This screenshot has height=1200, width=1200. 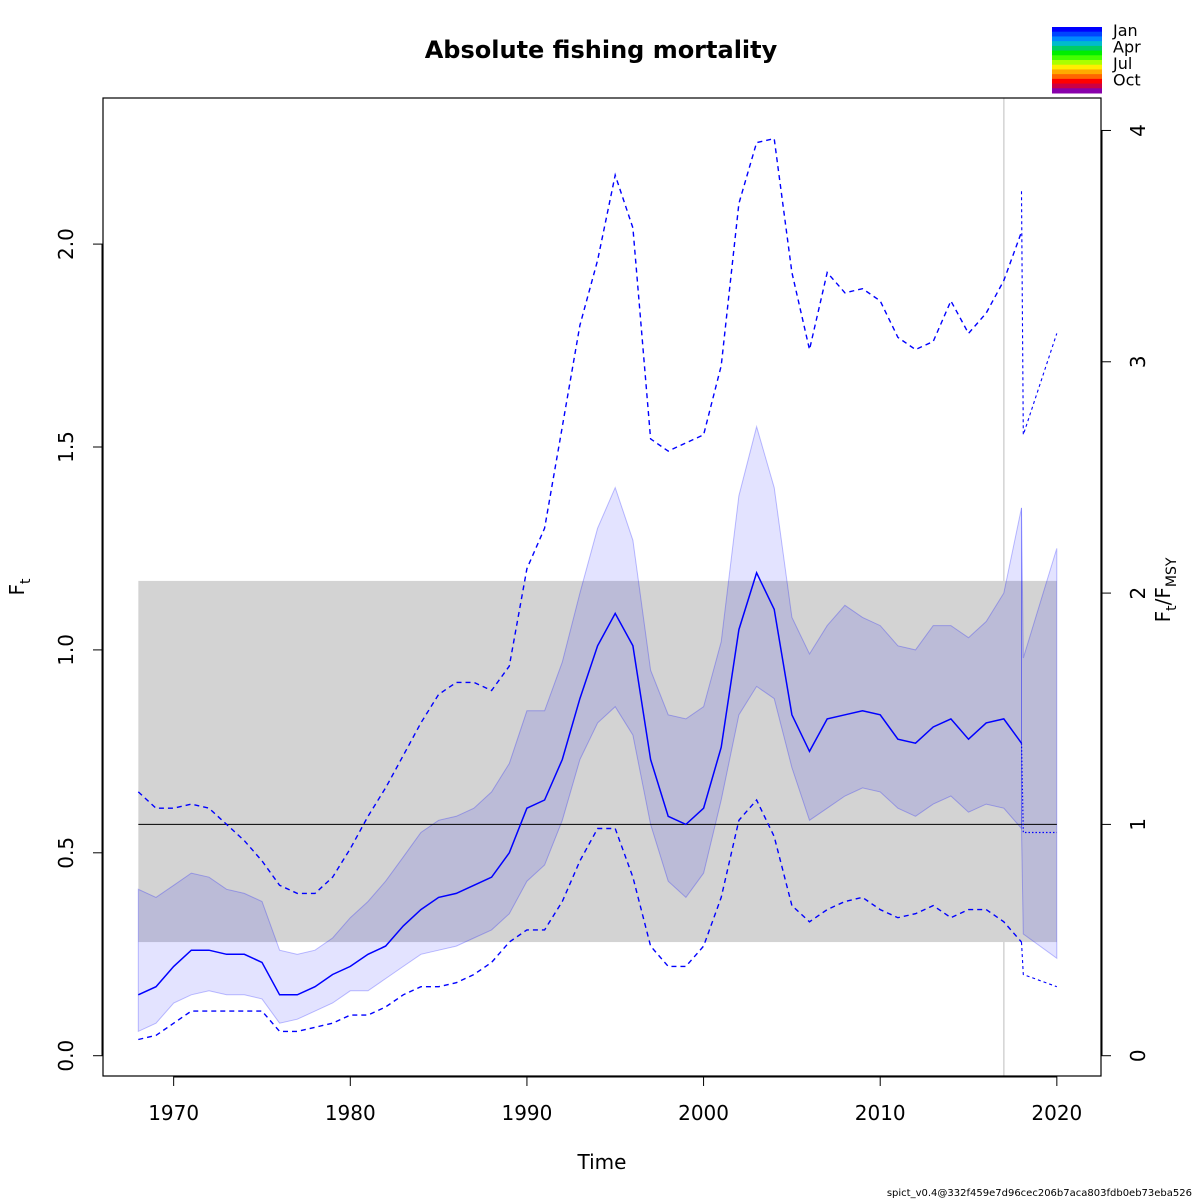 What do you see at coordinates (26, 581) in the screenshot?
I see `y-axis-label-sub: t` at bounding box center [26, 581].